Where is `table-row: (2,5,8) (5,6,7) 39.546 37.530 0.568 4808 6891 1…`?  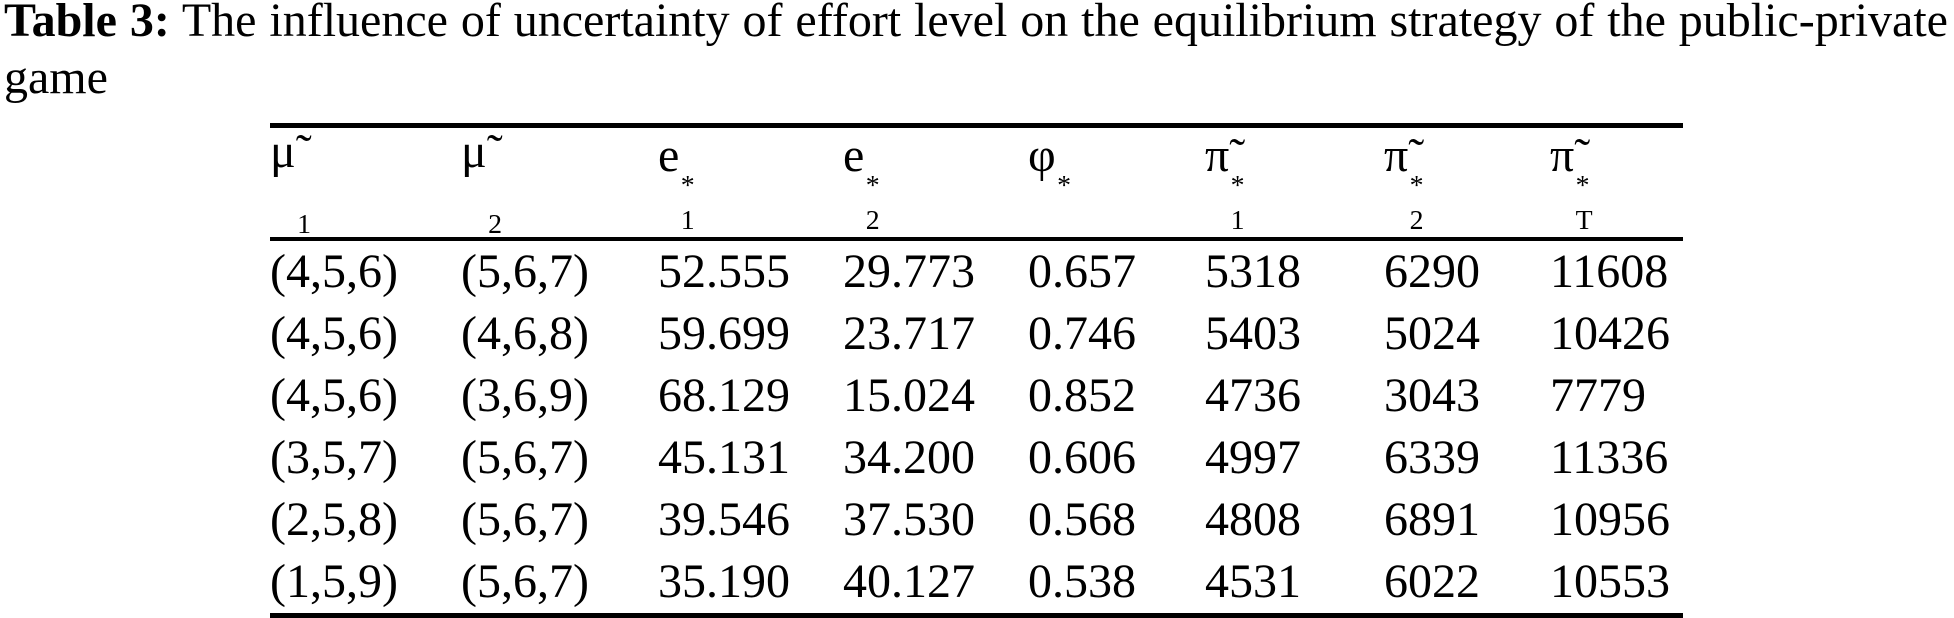 table-row: (2,5,8) (5,6,7) 39.546 37.530 0.568 4808 6891 1… is located at coordinates (976, 520).